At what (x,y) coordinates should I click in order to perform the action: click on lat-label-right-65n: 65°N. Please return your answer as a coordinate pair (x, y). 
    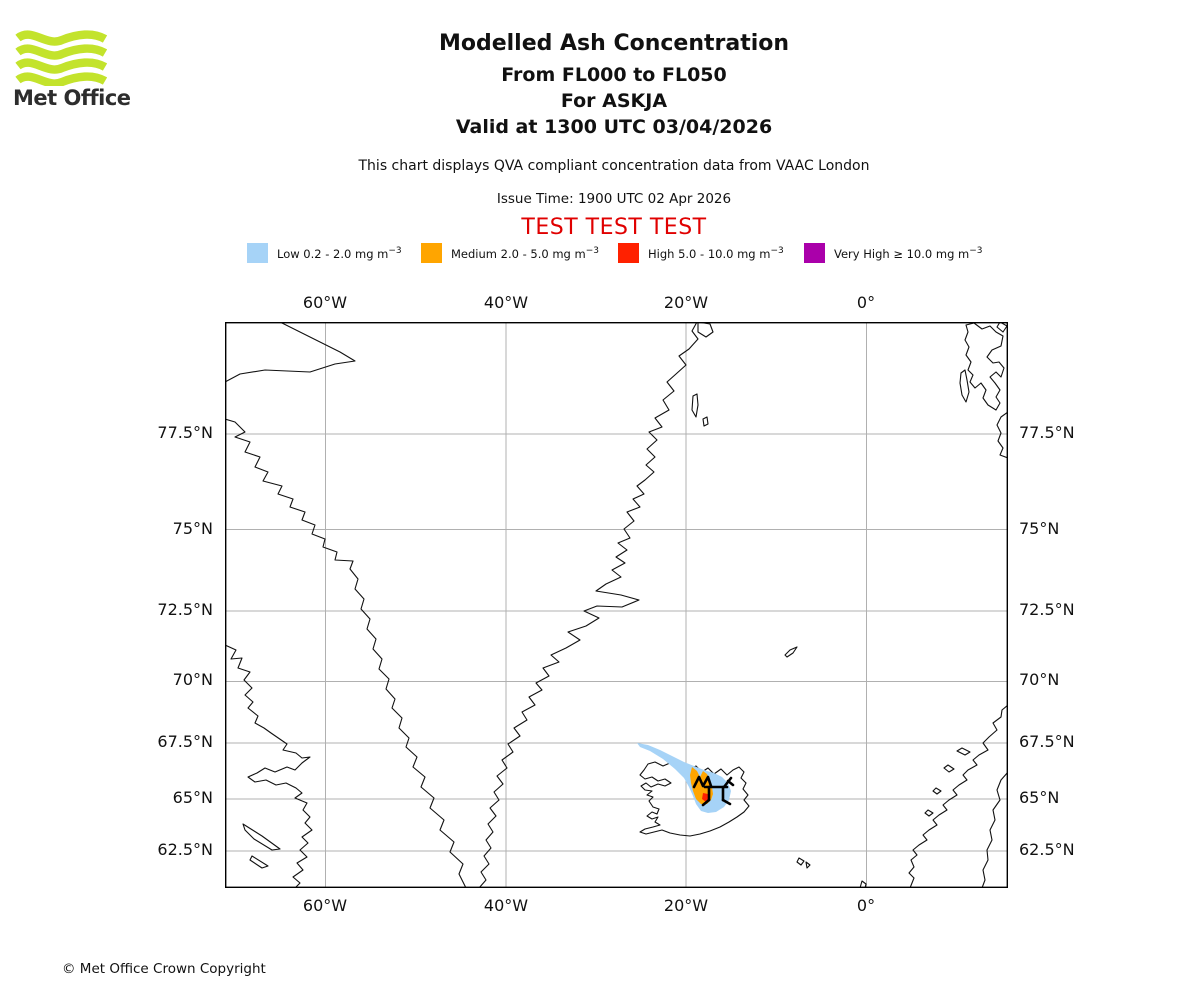
    Looking at the image, I should click on (1039, 797).